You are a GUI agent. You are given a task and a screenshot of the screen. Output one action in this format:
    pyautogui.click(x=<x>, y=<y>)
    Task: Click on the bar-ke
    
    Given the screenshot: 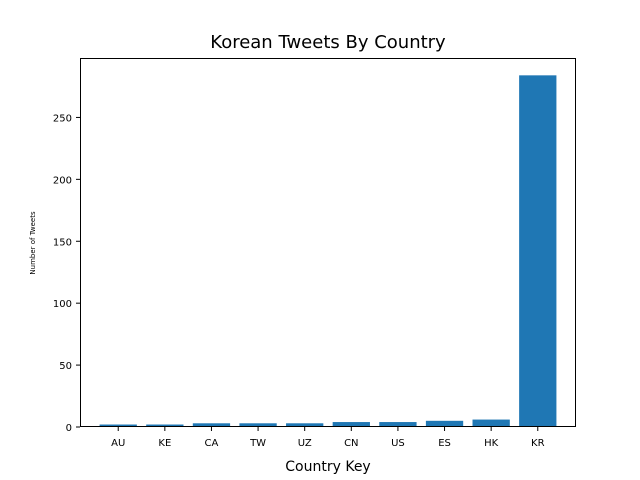 What is the action you would take?
    pyautogui.click(x=165, y=425)
    